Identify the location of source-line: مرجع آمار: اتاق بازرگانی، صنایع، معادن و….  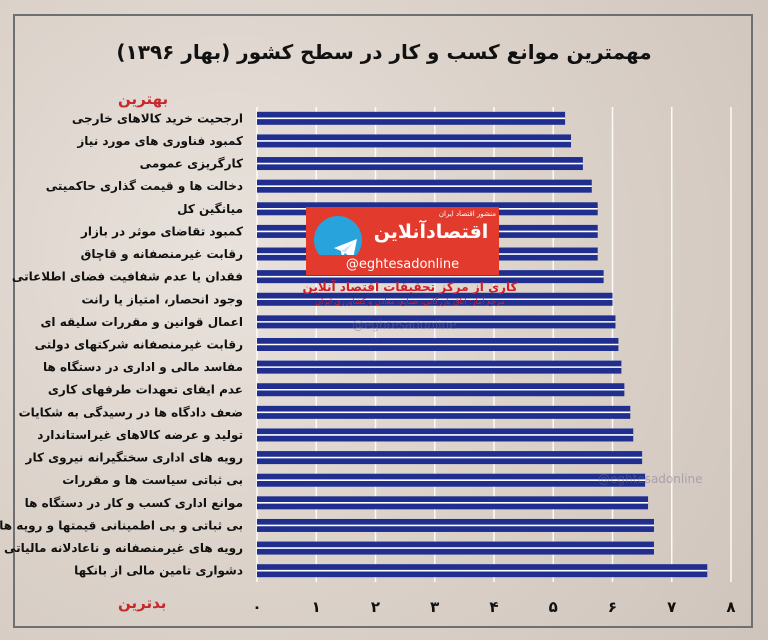
(410, 301).